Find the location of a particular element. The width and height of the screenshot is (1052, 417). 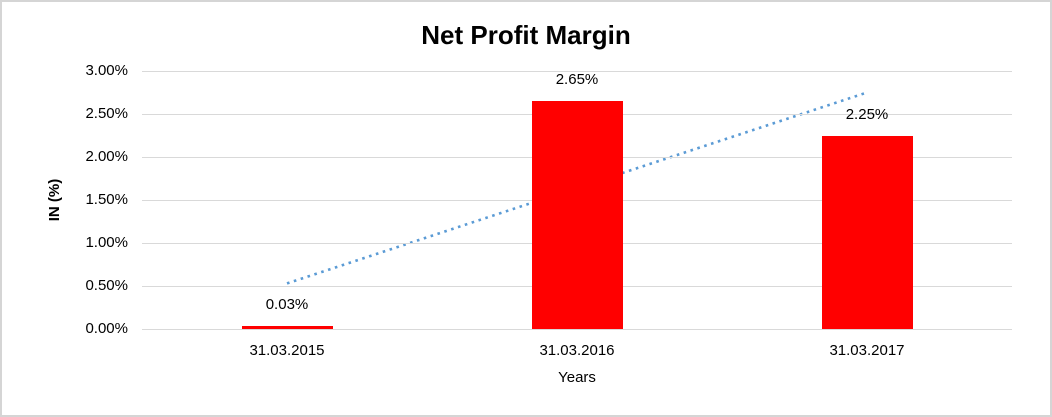

x-axis-title: Years is located at coordinates (577, 377).